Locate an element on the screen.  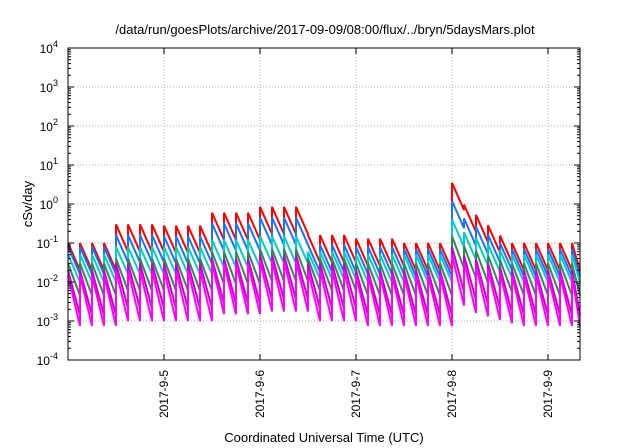
y-tick-label: 10⁻⁴ is located at coordinates (47, 359).